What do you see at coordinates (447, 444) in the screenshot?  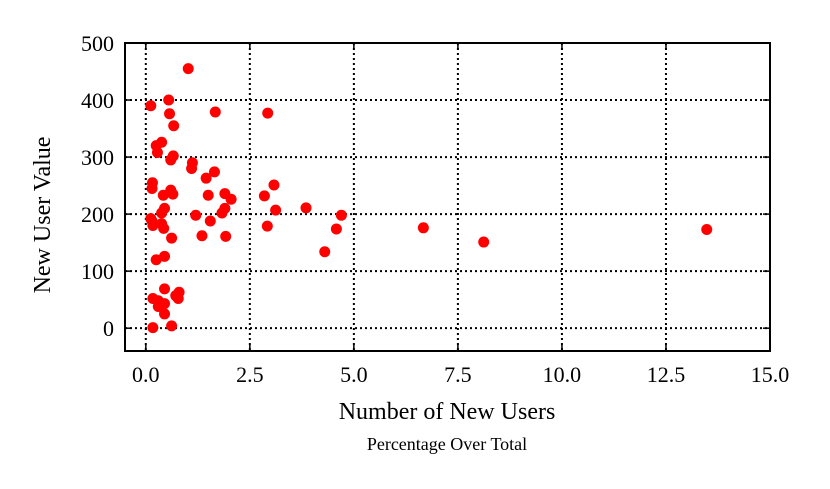 I see `x-axis-sublabel: Percentage Over Total` at bounding box center [447, 444].